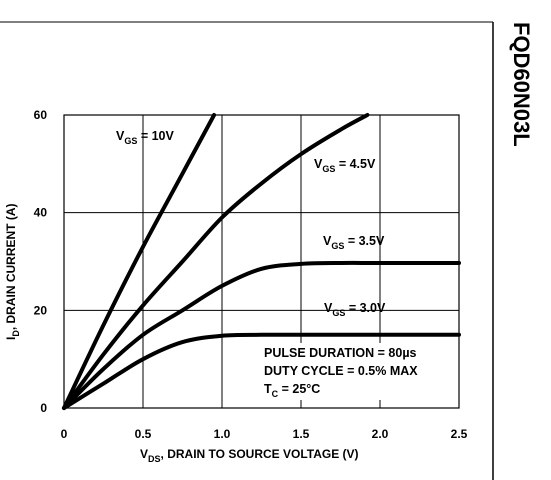 The height and width of the screenshot is (480, 551). What do you see at coordinates (12, 271) in the screenshot?
I see `y-axis-title: ID, DRAIN CURRENT (A)` at bounding box center [12, 271].